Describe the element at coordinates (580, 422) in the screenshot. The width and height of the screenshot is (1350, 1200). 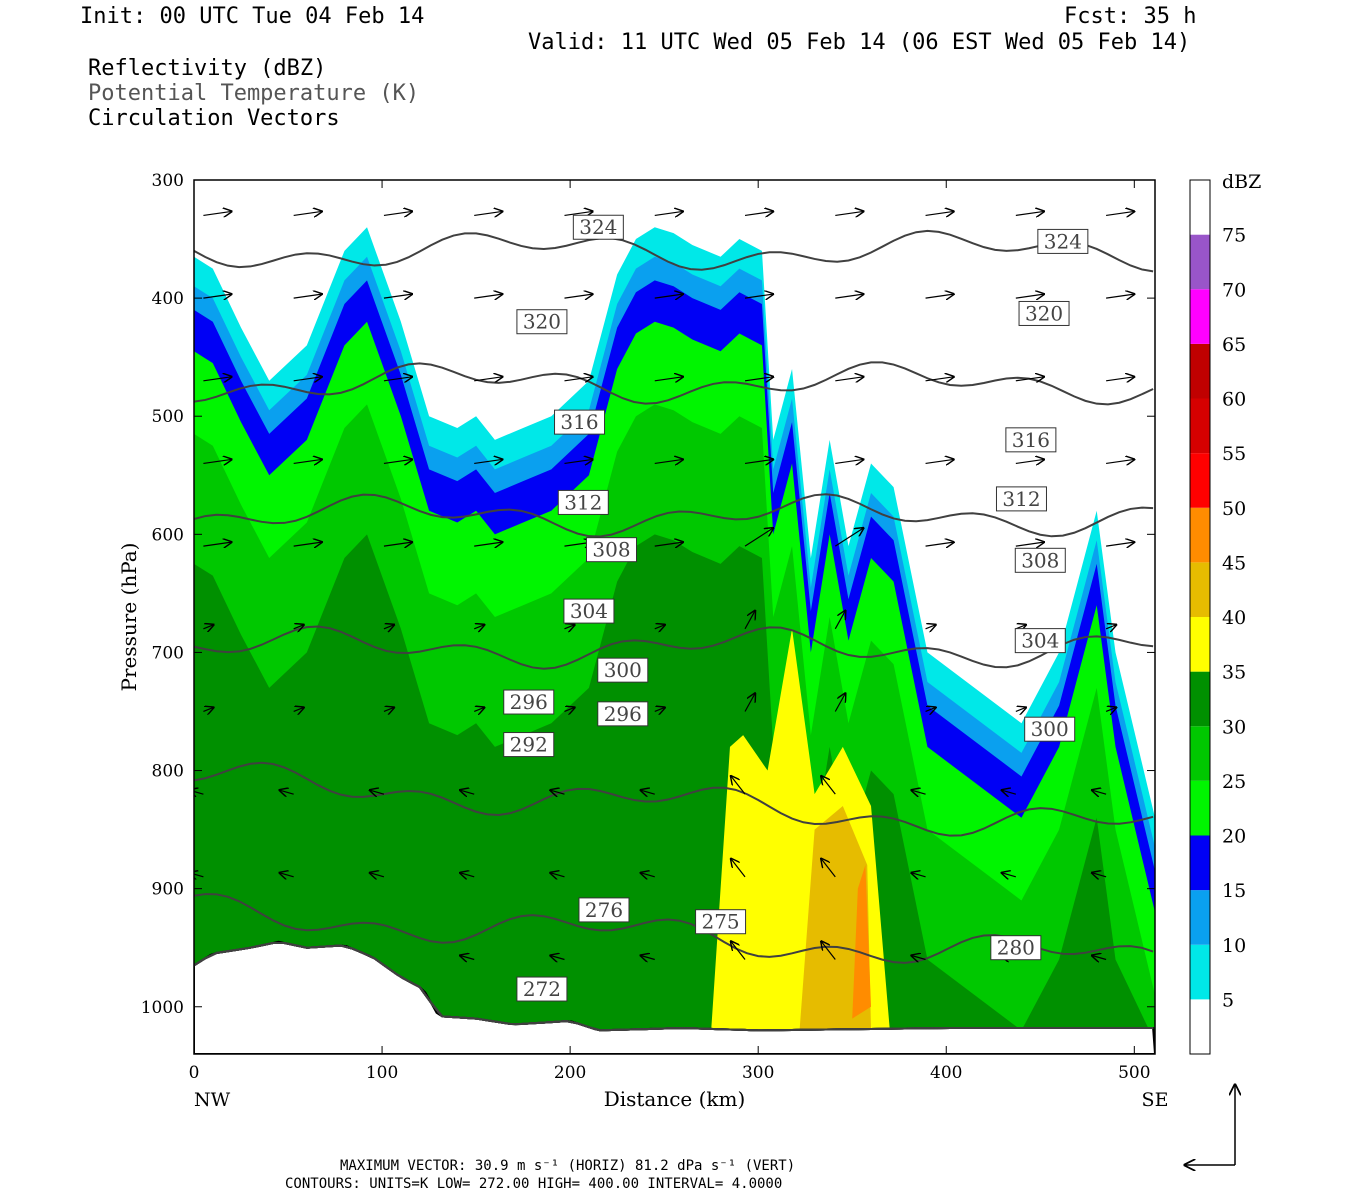
I see `theta-contour-label: 316` at that location.